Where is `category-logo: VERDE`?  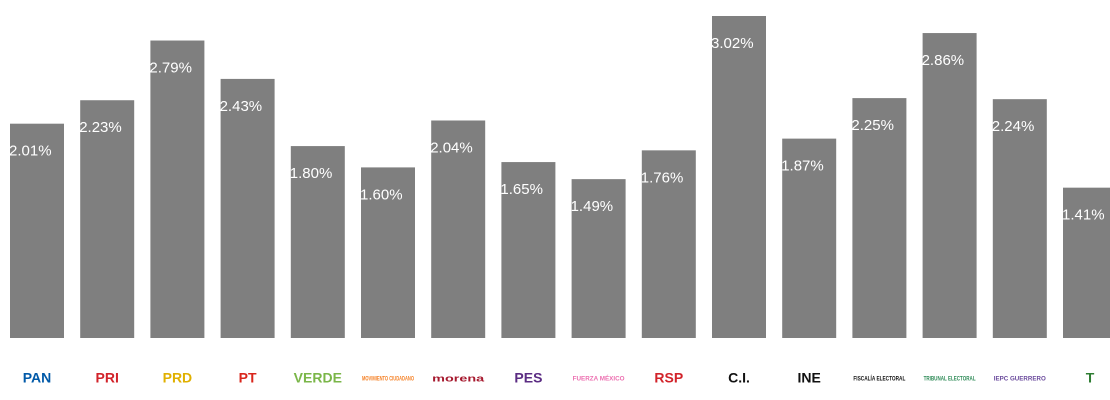 category-logo: VERDE is located at coordinates (318, 378).